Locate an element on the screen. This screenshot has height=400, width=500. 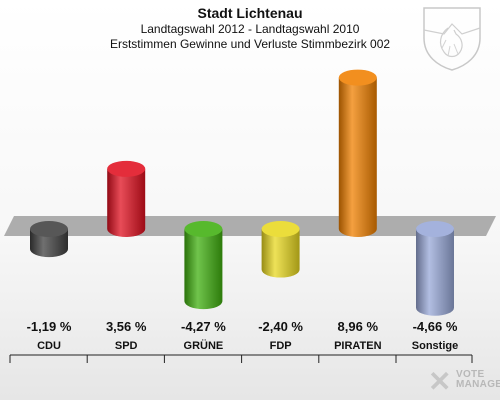
category-label: CDU is located at coordinates (49, 346).